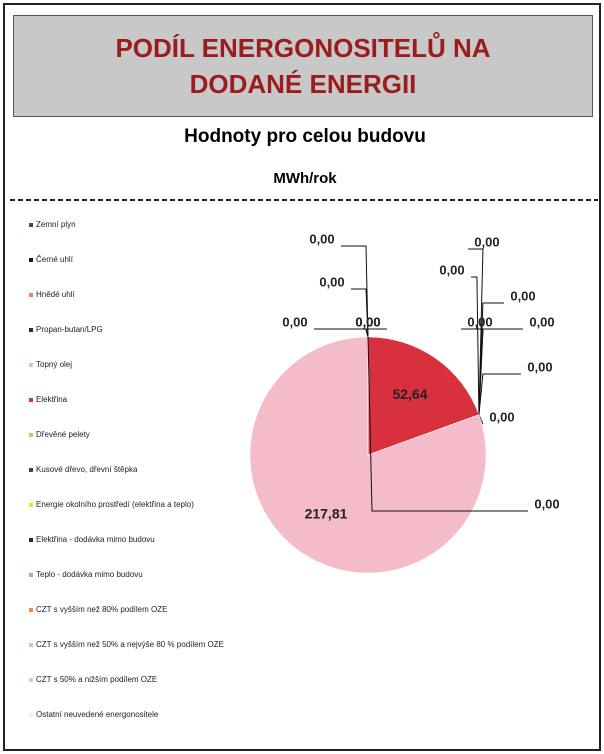  I want to click on legend-label: Hnědé uhlí, so click(55, 294).